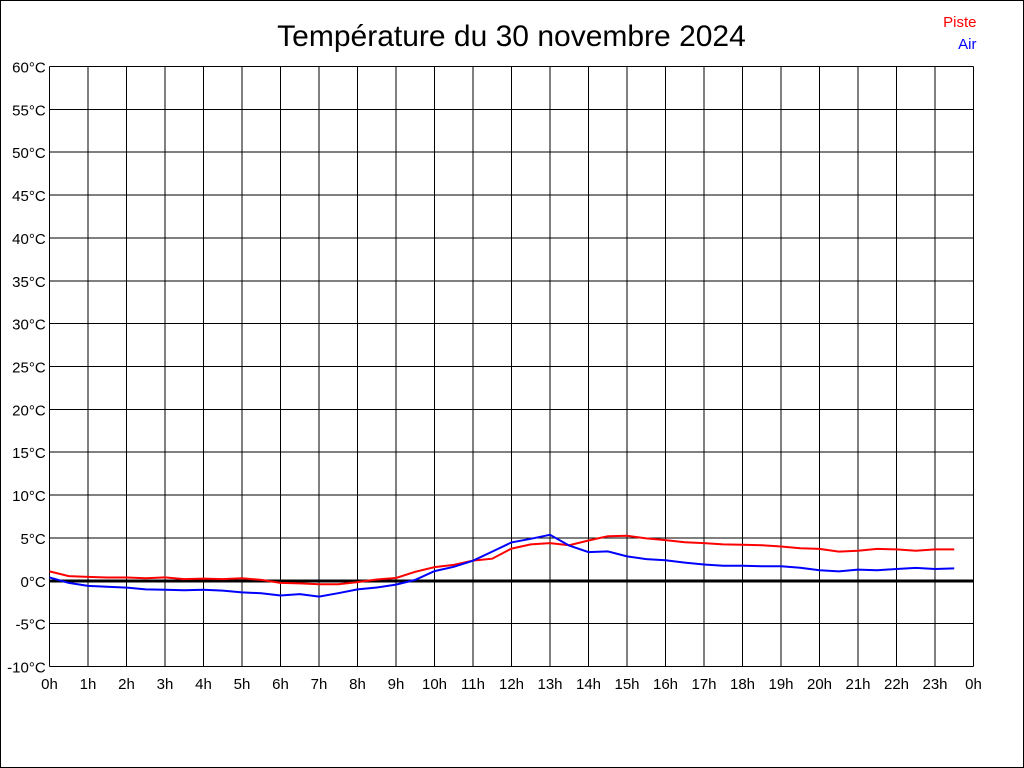 This screenshot has height=768, width=1024. I want to click on svg-text: 8h, so click(357, 684).